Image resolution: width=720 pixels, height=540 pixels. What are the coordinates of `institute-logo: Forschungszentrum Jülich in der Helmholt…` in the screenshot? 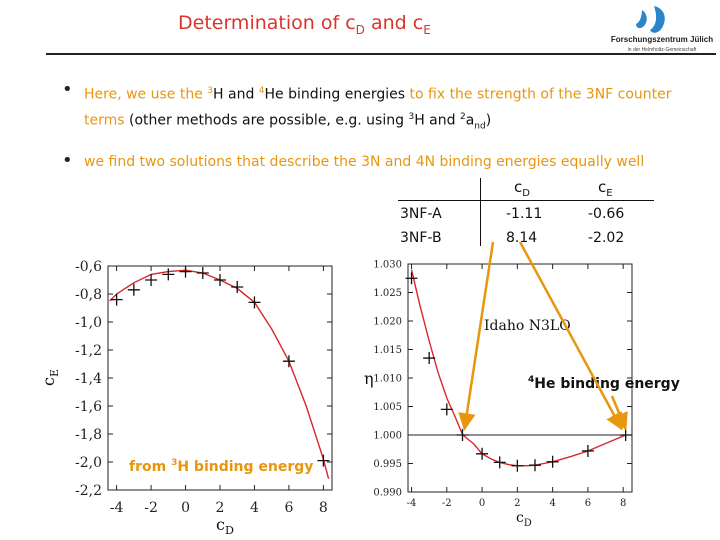 It's located at (662, 29).